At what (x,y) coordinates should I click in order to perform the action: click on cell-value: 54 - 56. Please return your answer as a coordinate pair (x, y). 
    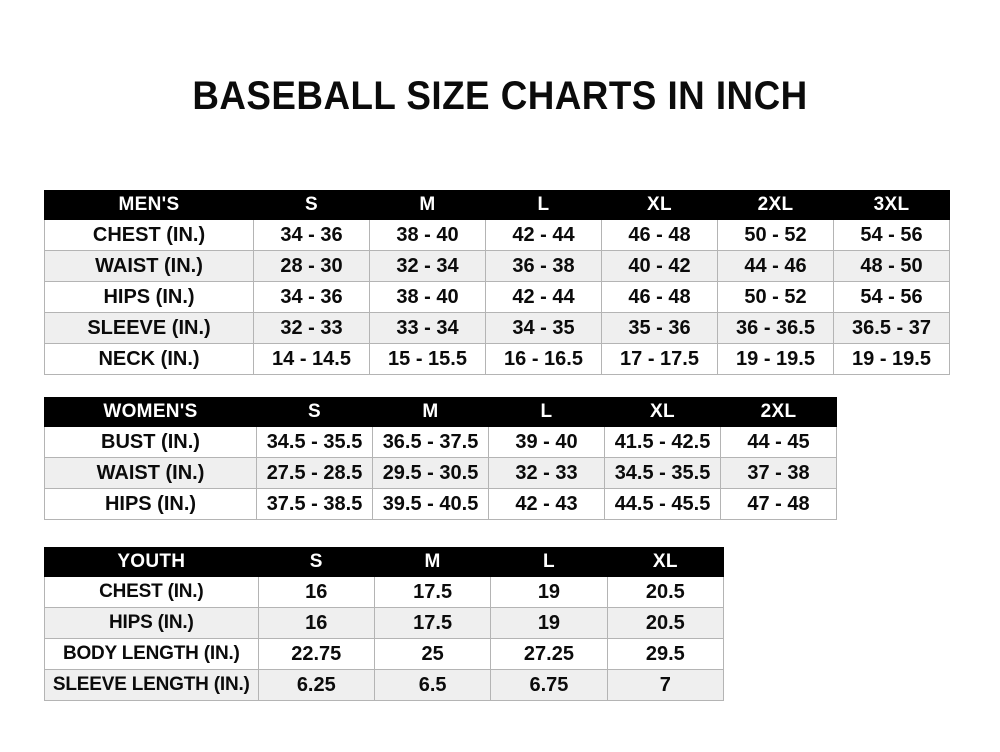
    Looking at the image, I should click on (891, 235).